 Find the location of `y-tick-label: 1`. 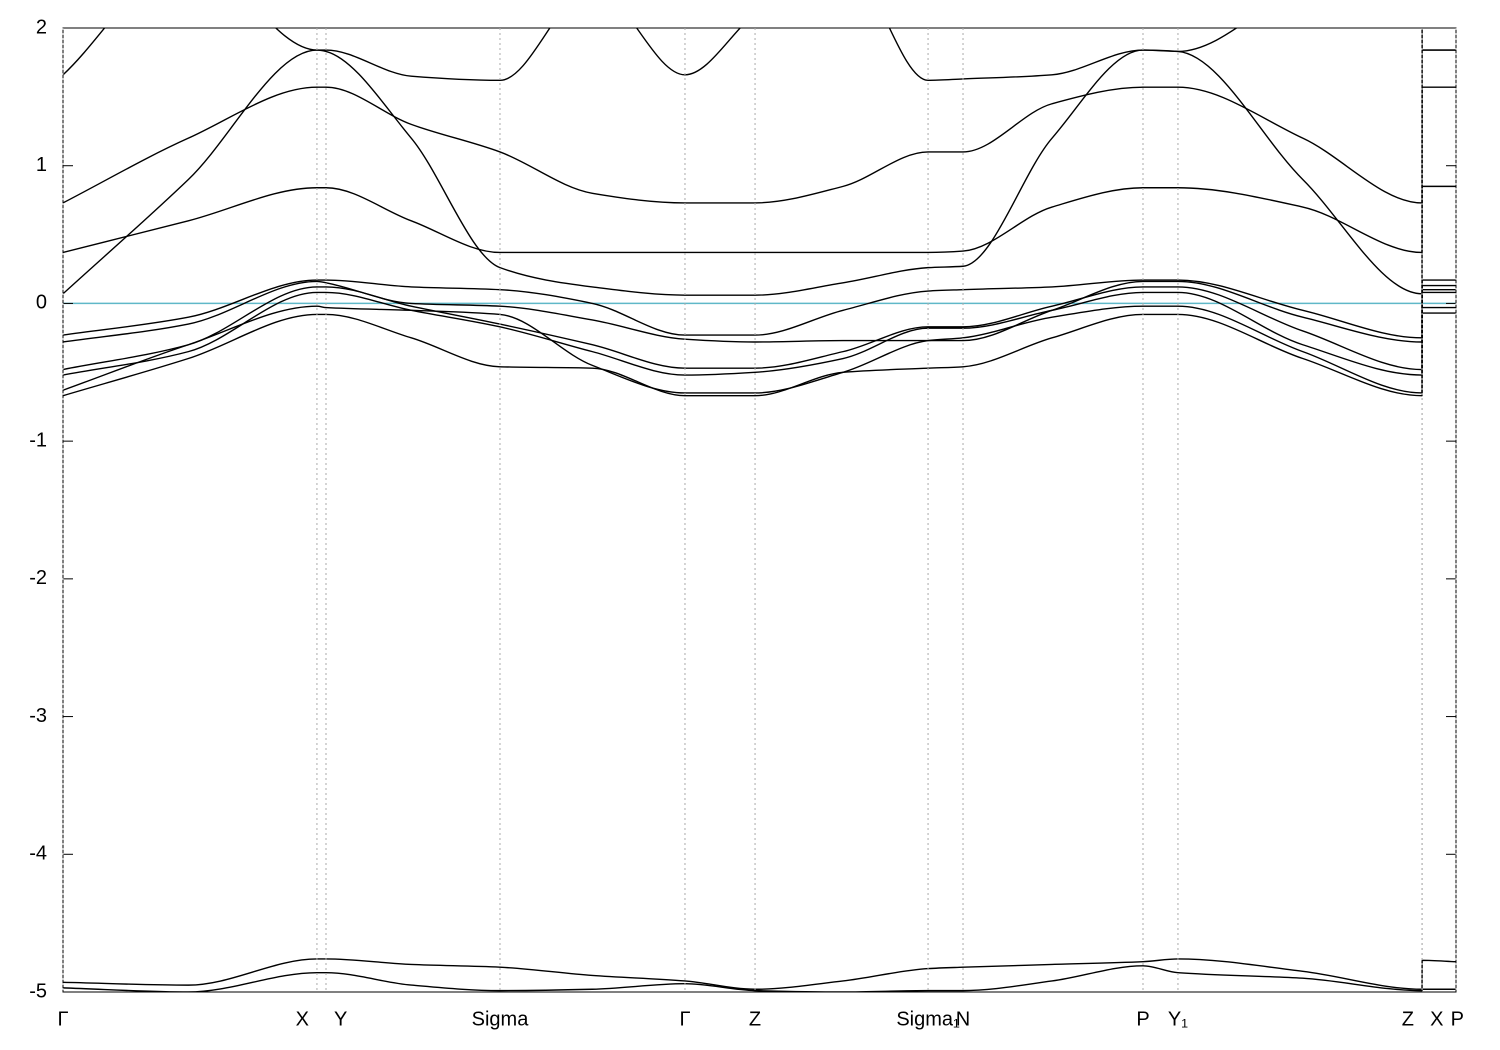

y-tick-label: 1 is located at coordinates (41, 165).